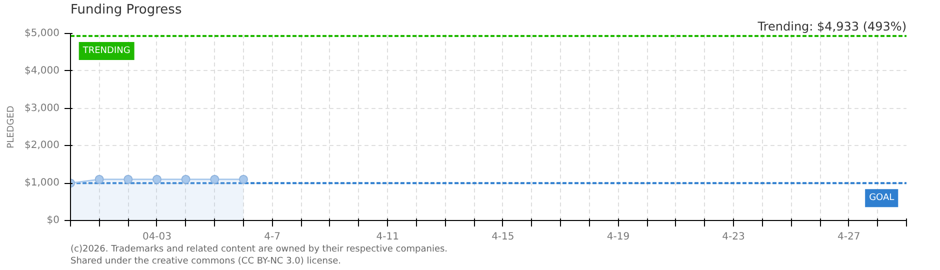 Image resolution: width=940 pixels, height=270 pixels. I want to click on x-tick-label: 4-27, so click(848, 237).